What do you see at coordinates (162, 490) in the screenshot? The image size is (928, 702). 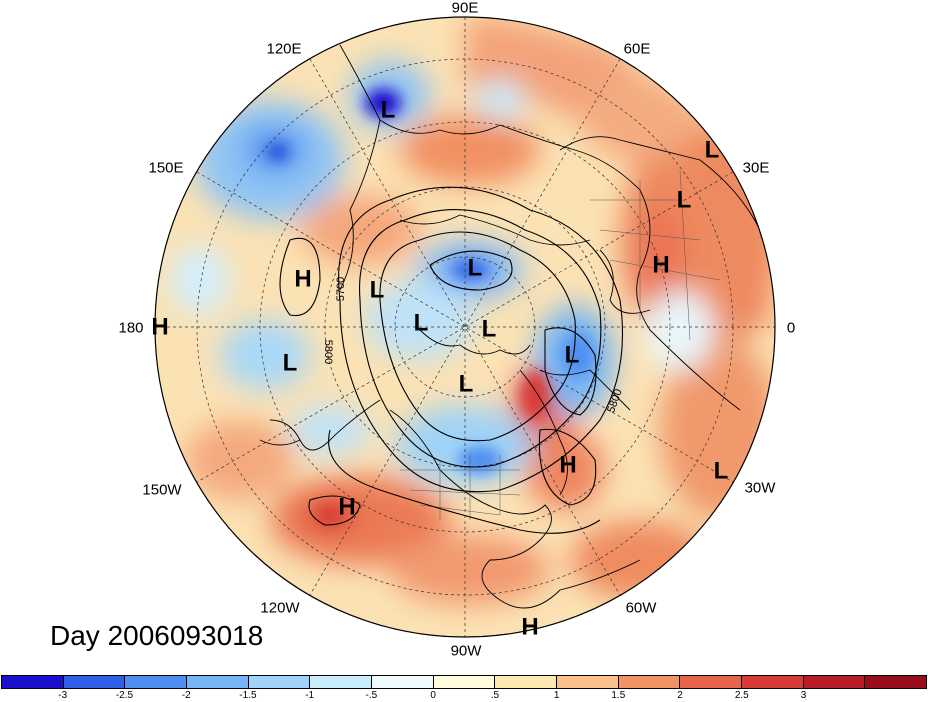 I see `longitude-label: 150W` at bounding box center [162, 490].